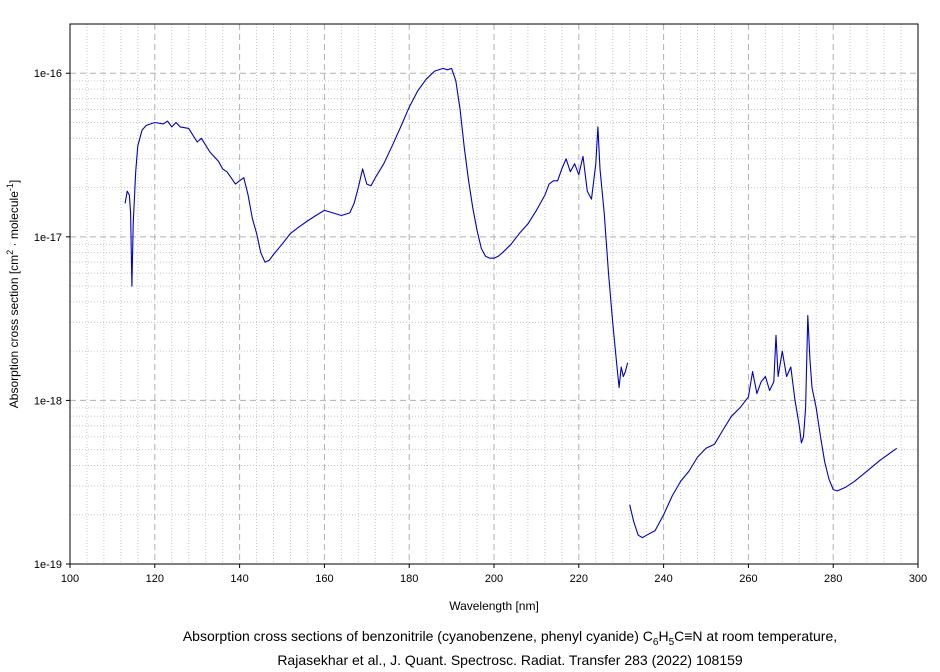 This screenshot has height=672, width=940. I want to click on x-tick-label: 200, so click(494, 579).